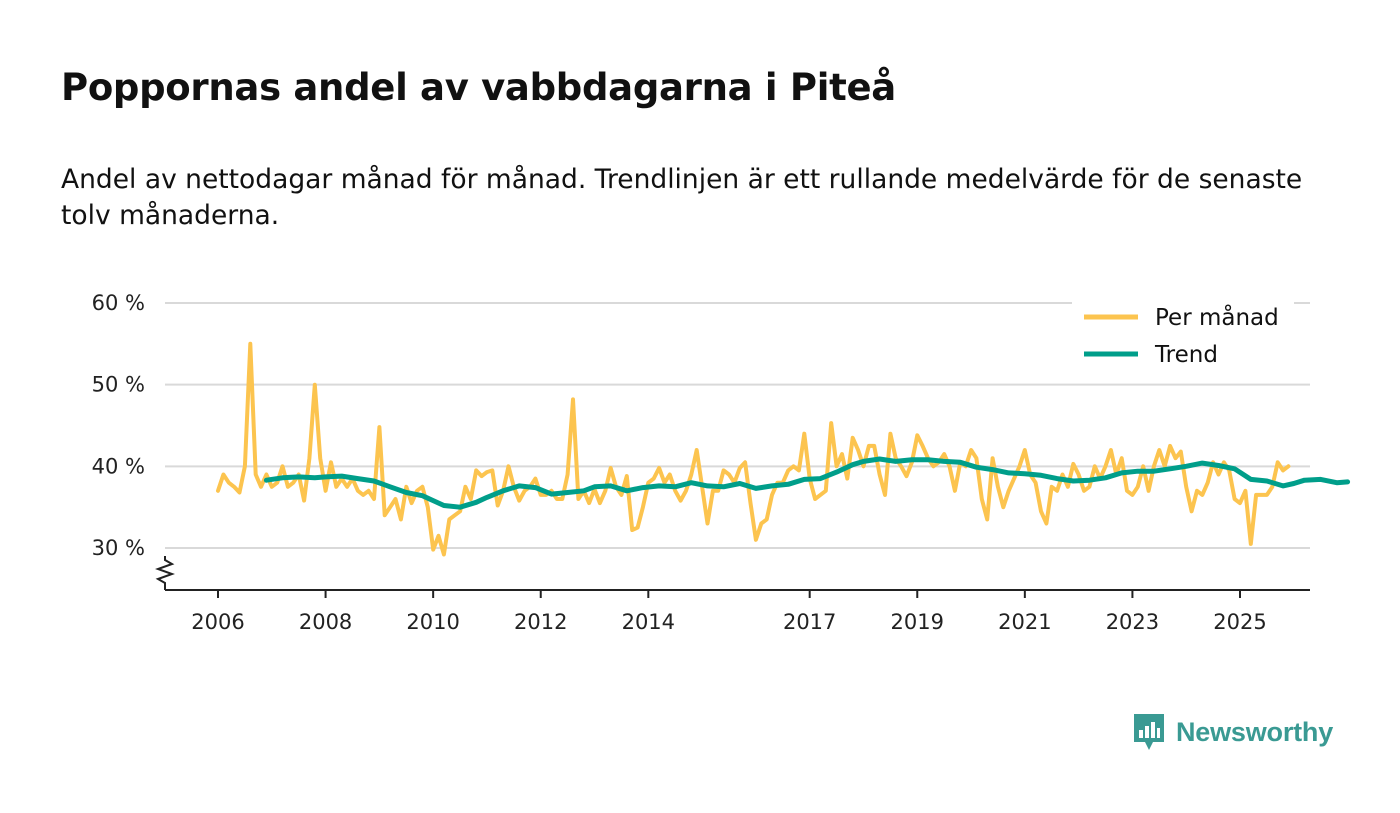  Describe the element at coordinates (1217, 317) in the screenshot. I see `legend-label: Per månad` at that location.